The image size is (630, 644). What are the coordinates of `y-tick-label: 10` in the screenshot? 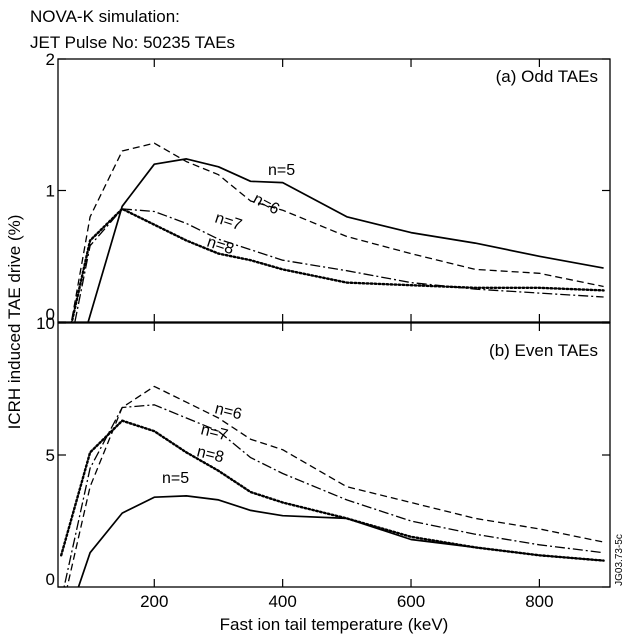 It's located at (45, 323).